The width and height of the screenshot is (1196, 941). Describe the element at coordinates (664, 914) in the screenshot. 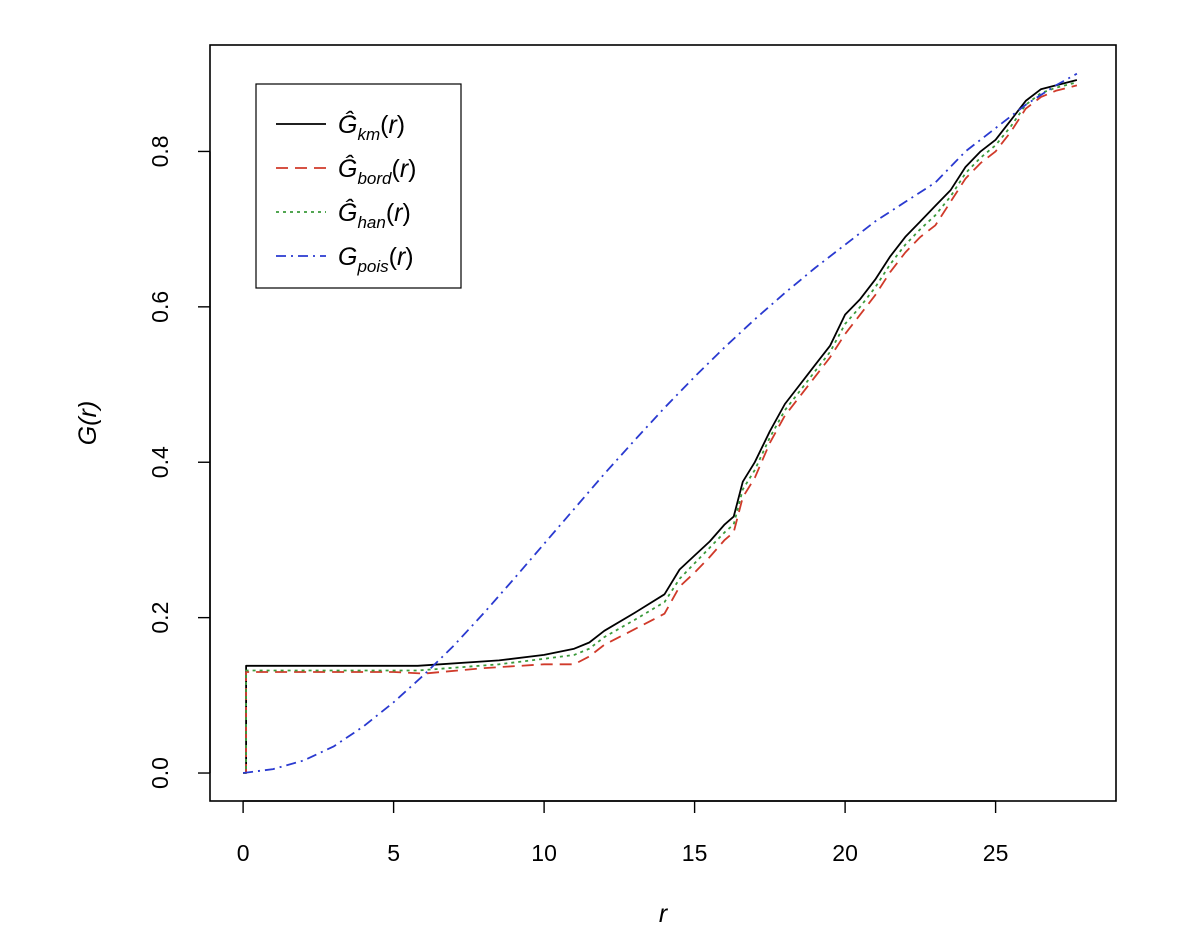

I see `x-axis-title: r` at that location.